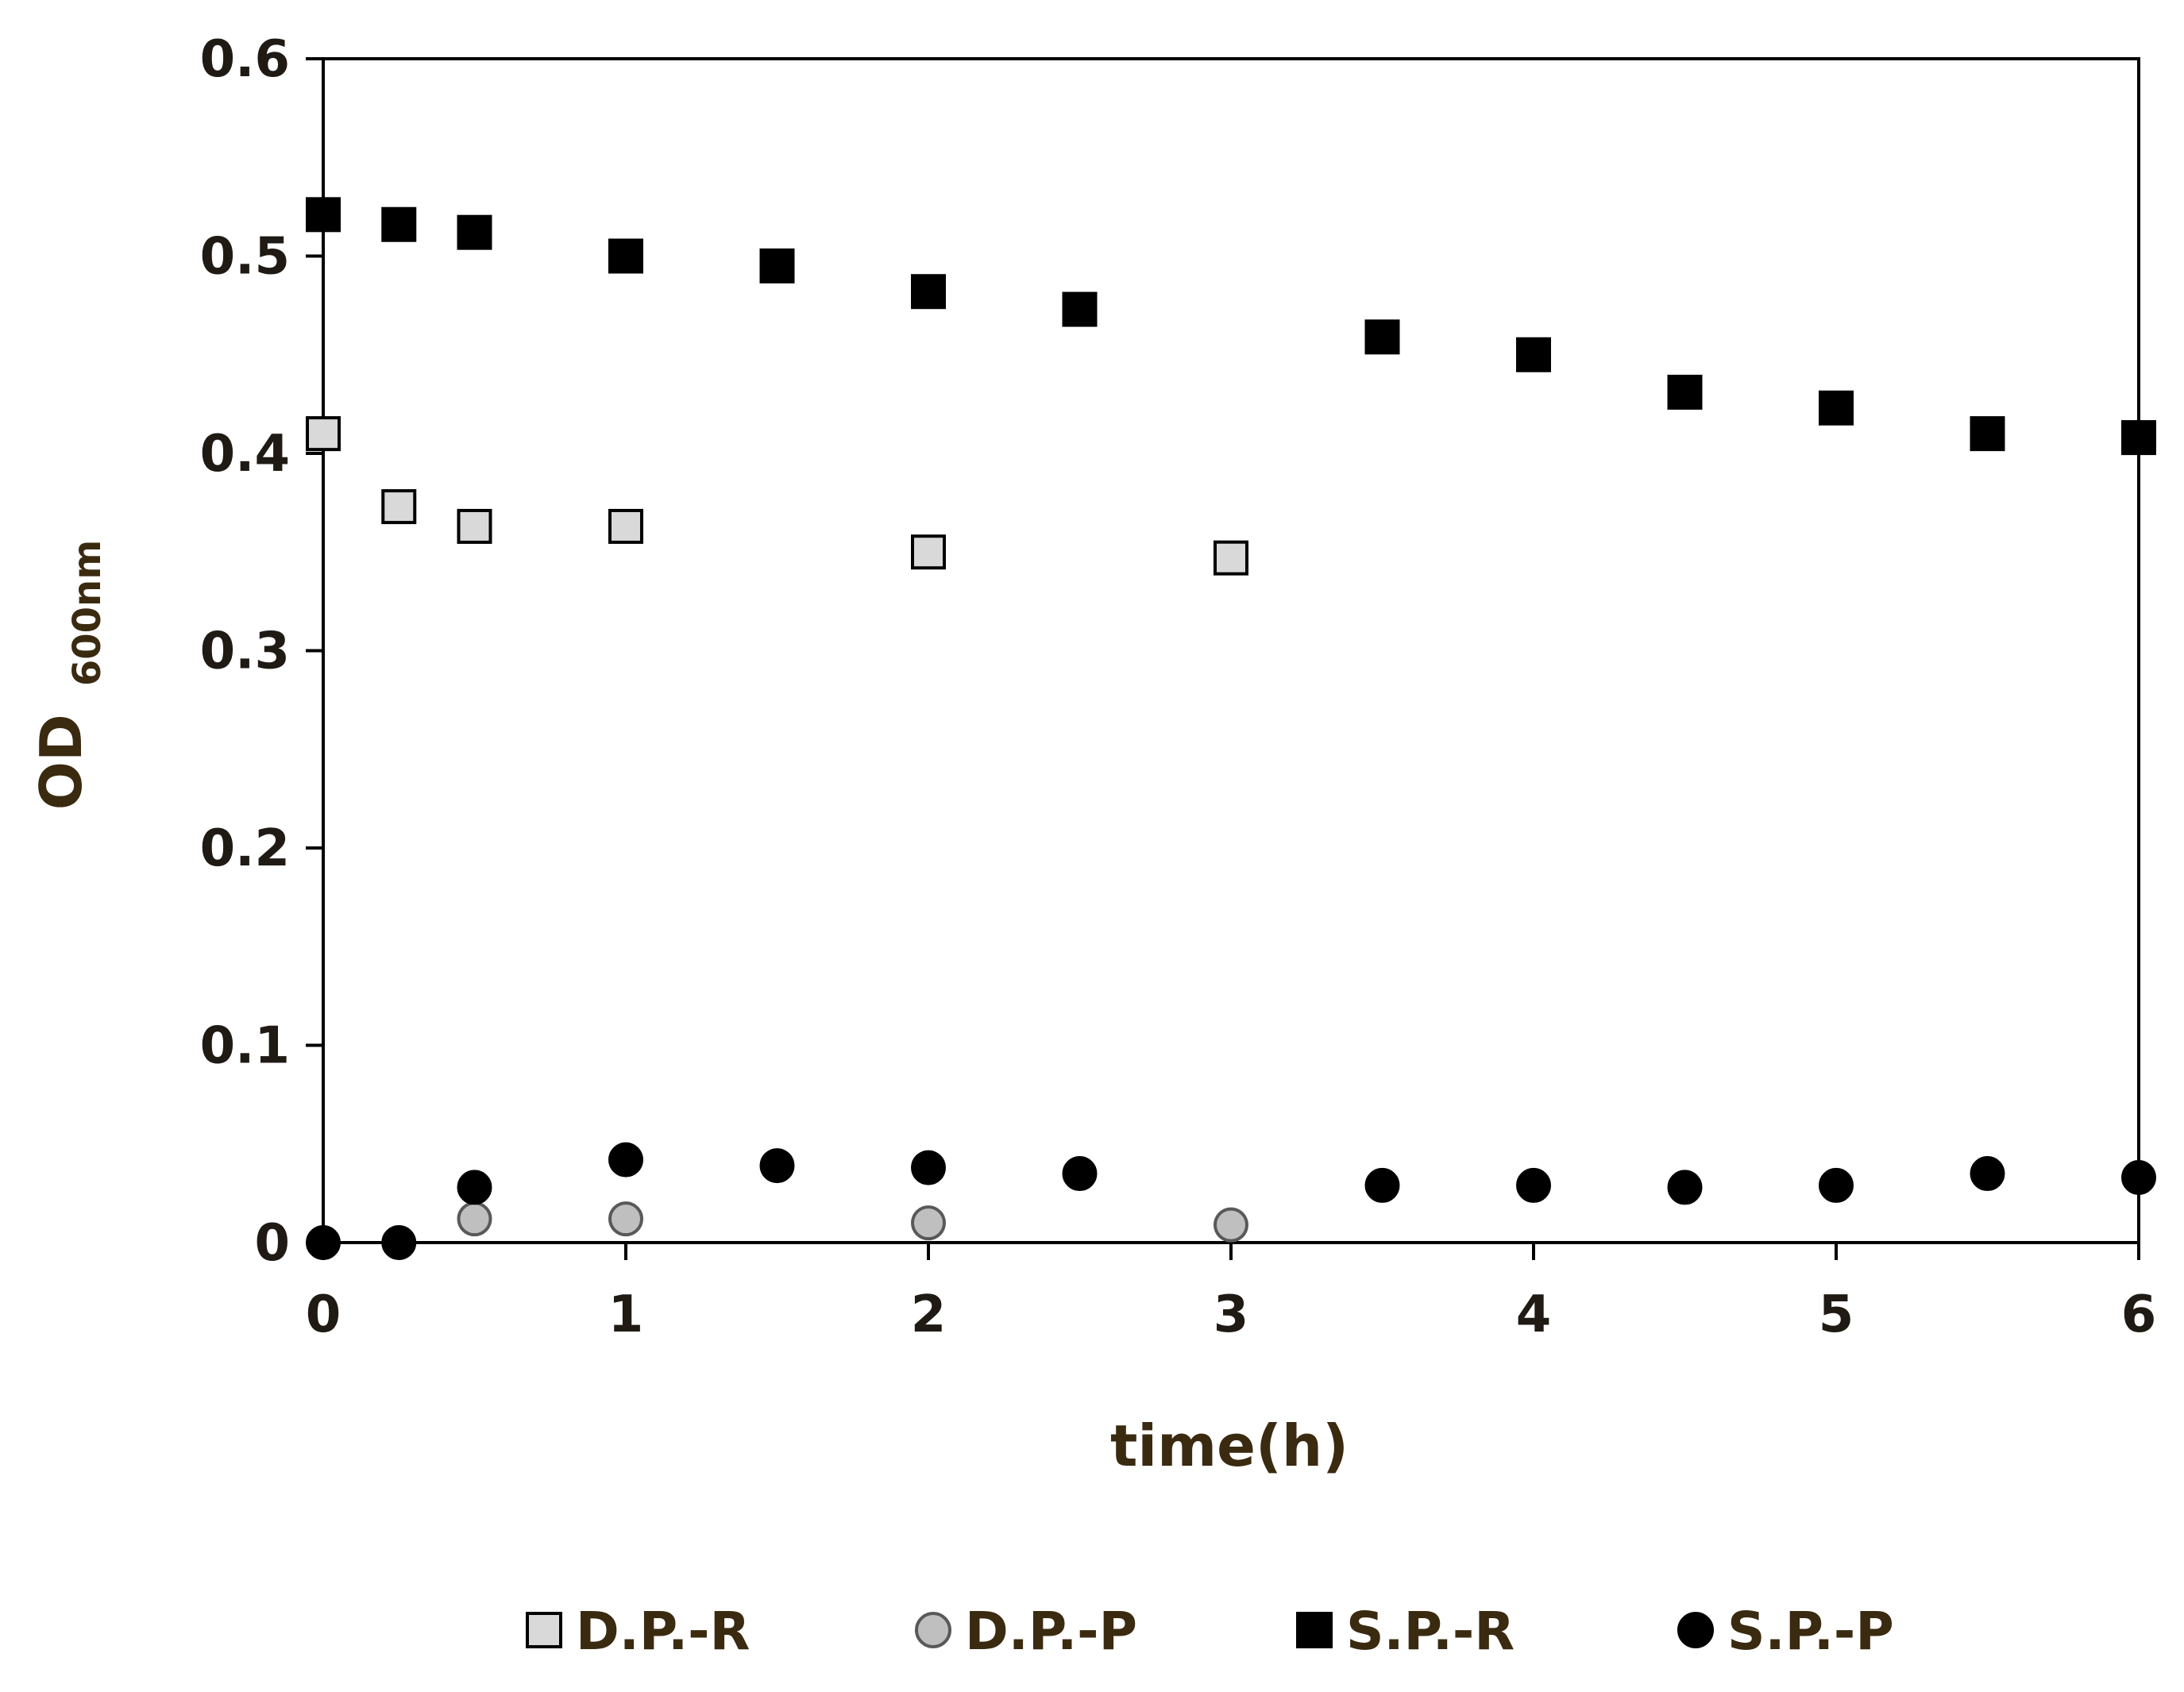 This screenshot has width=2184, height=1692. I want to click on legend-item: D.P.-R, so click(638, 1632).